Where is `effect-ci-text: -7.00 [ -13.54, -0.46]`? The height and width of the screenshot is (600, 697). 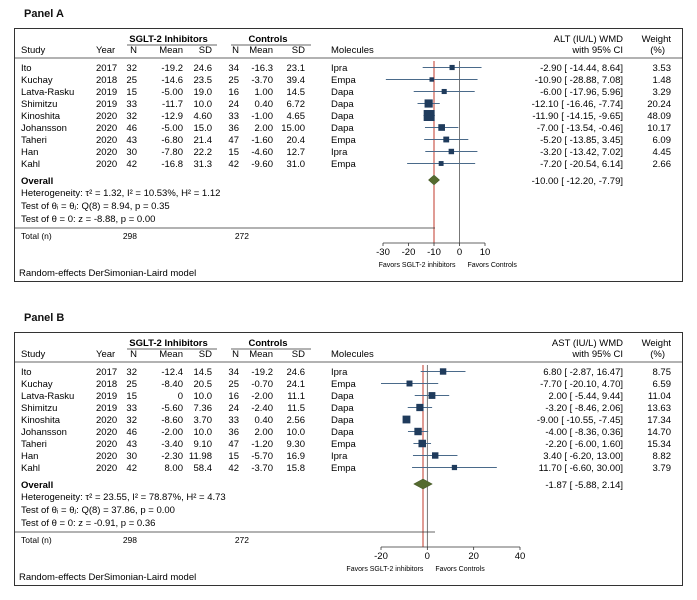
effect-ci-text: -7.00 [ -13.54, -0.46] is located at coordinates (580, 128).